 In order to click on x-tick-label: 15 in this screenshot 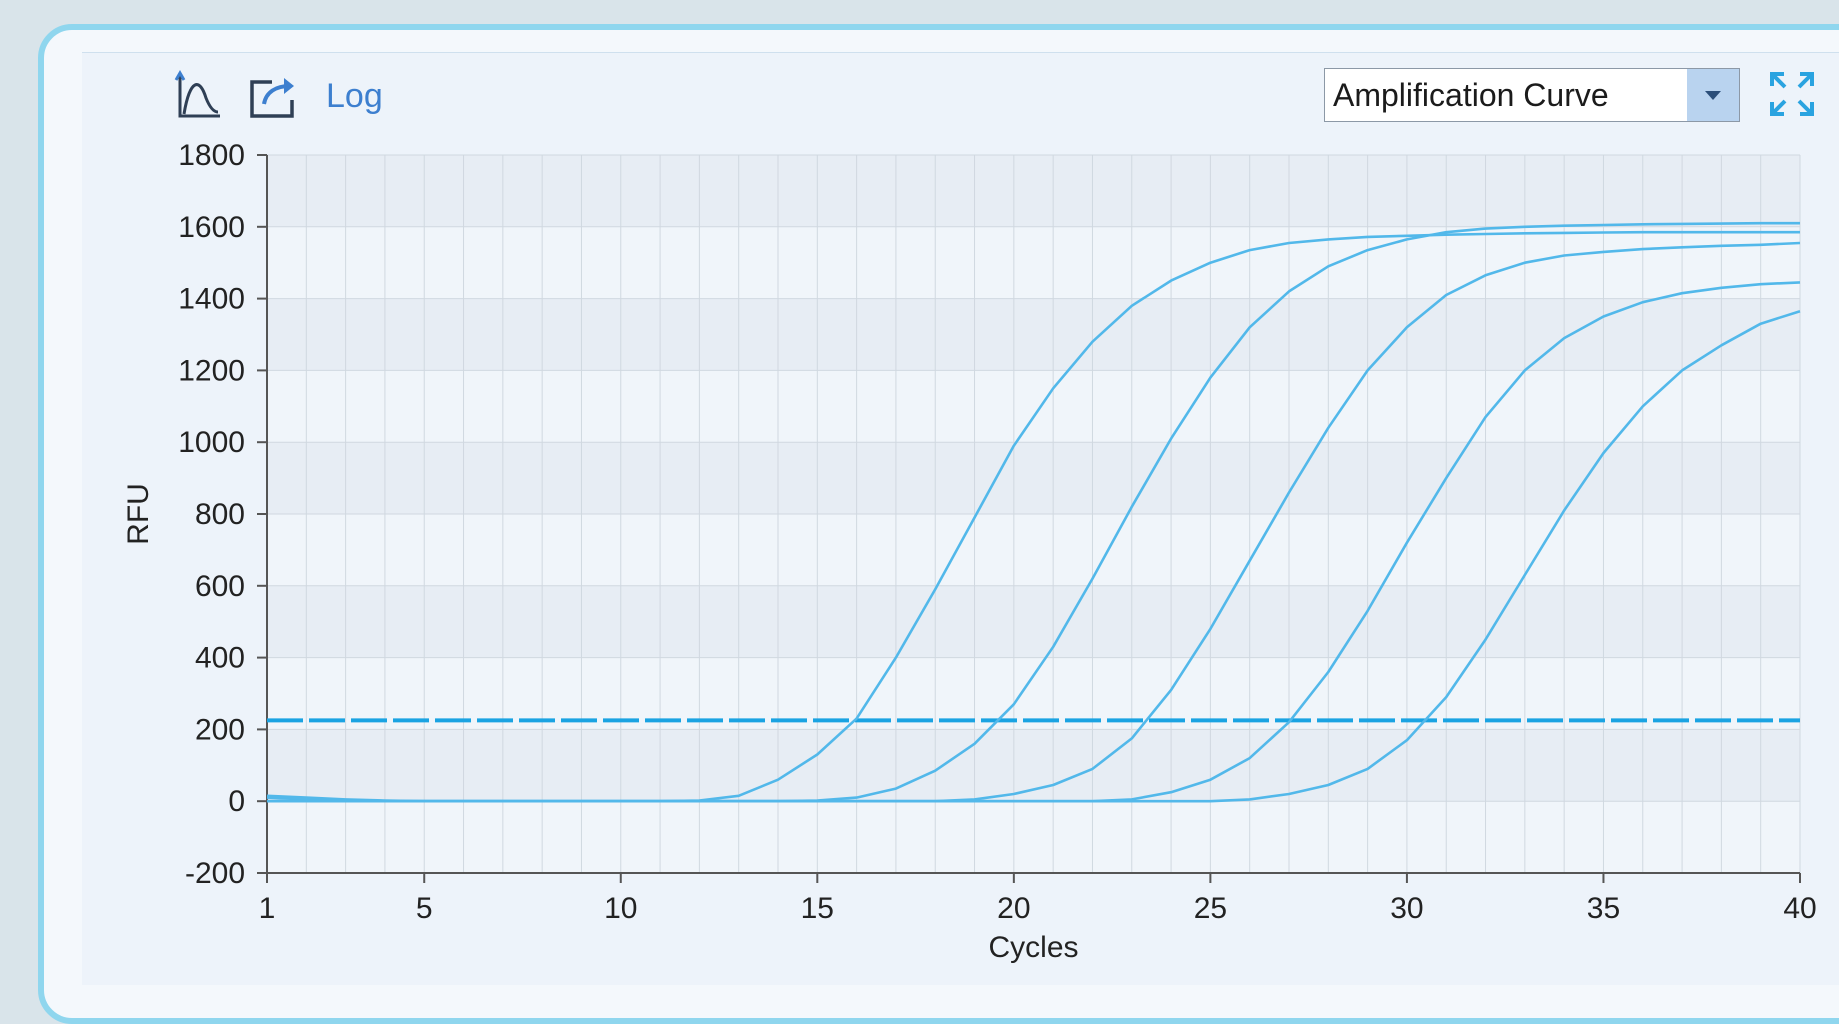, I will do `click(817, 908)`.